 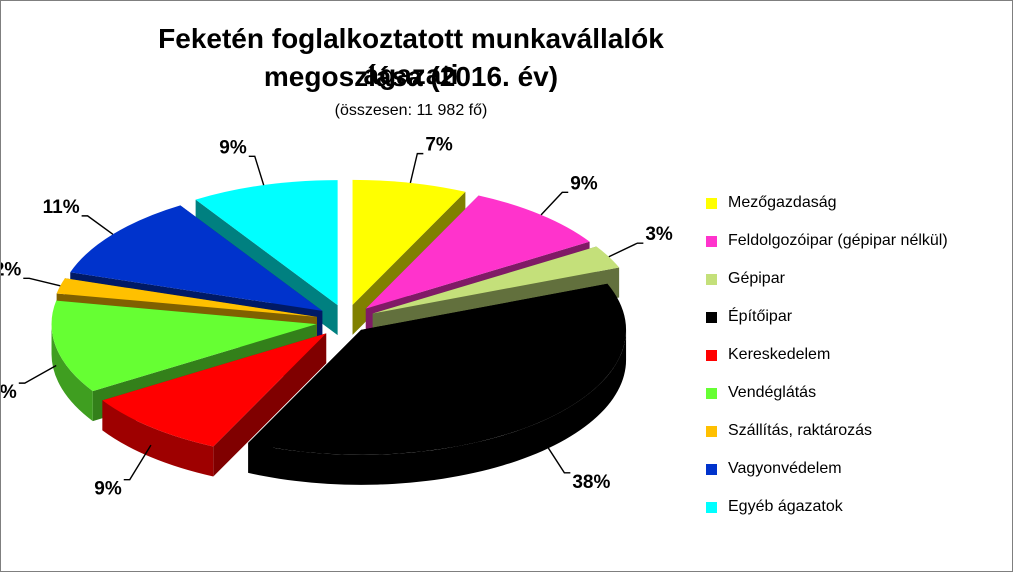 What do you see at coordinates (411, 110) in the screenshot?
I see `chart-subtitle: (összesen: 11 982 fő)` at bounding box center [411, 110].